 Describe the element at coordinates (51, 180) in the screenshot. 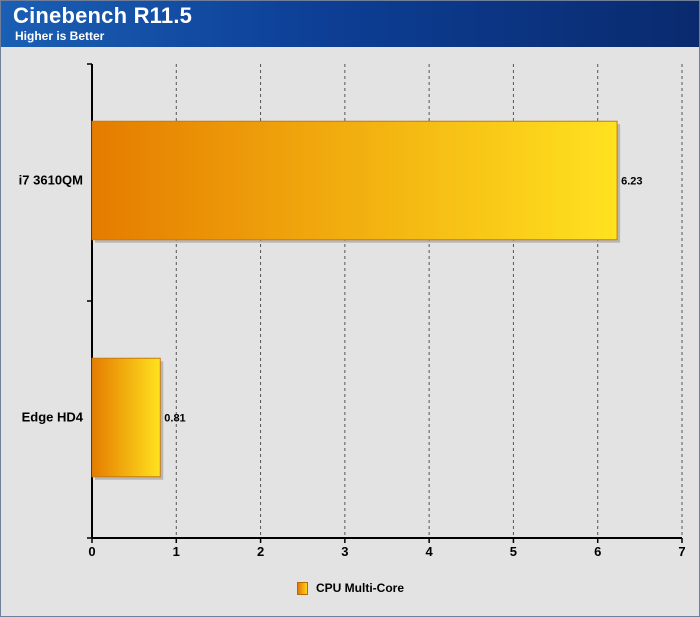

I see `category-label: i7 3610QM` at that location.